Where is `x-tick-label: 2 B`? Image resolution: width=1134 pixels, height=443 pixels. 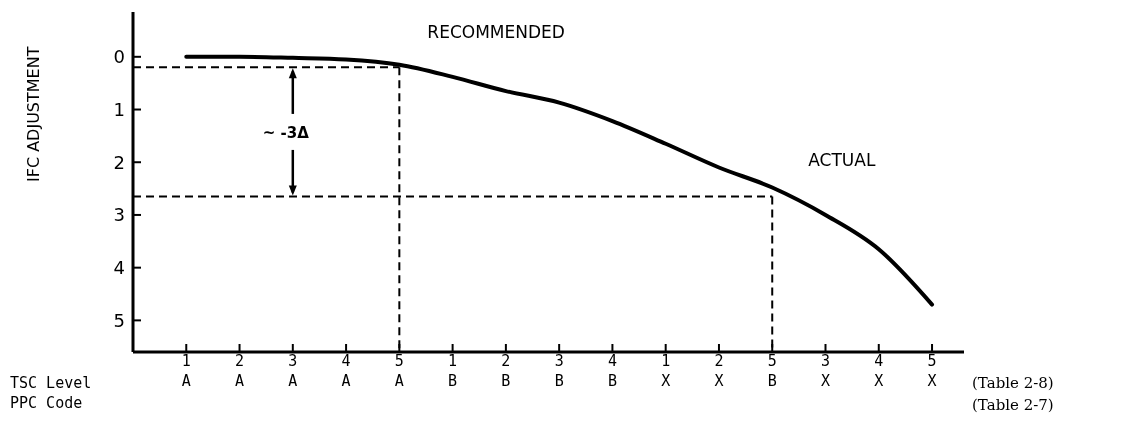 x-tick-label: 2 B is located at coordinates (506, 371).